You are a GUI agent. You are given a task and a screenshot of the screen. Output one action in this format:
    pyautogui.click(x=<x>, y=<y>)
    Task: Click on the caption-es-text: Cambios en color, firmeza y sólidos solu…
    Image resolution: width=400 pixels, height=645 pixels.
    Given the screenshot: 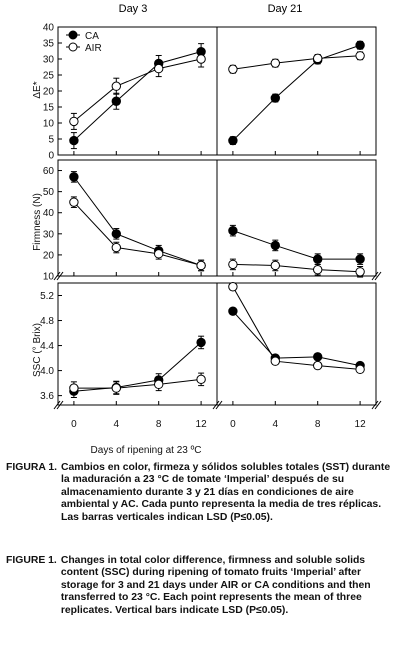 What is the action you would take?
    pyautogui.click(x=226, y=492)
    